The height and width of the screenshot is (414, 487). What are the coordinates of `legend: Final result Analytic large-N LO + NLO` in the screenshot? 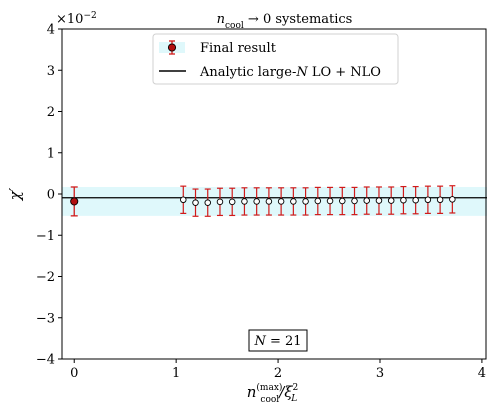 It's located at (275, 59).